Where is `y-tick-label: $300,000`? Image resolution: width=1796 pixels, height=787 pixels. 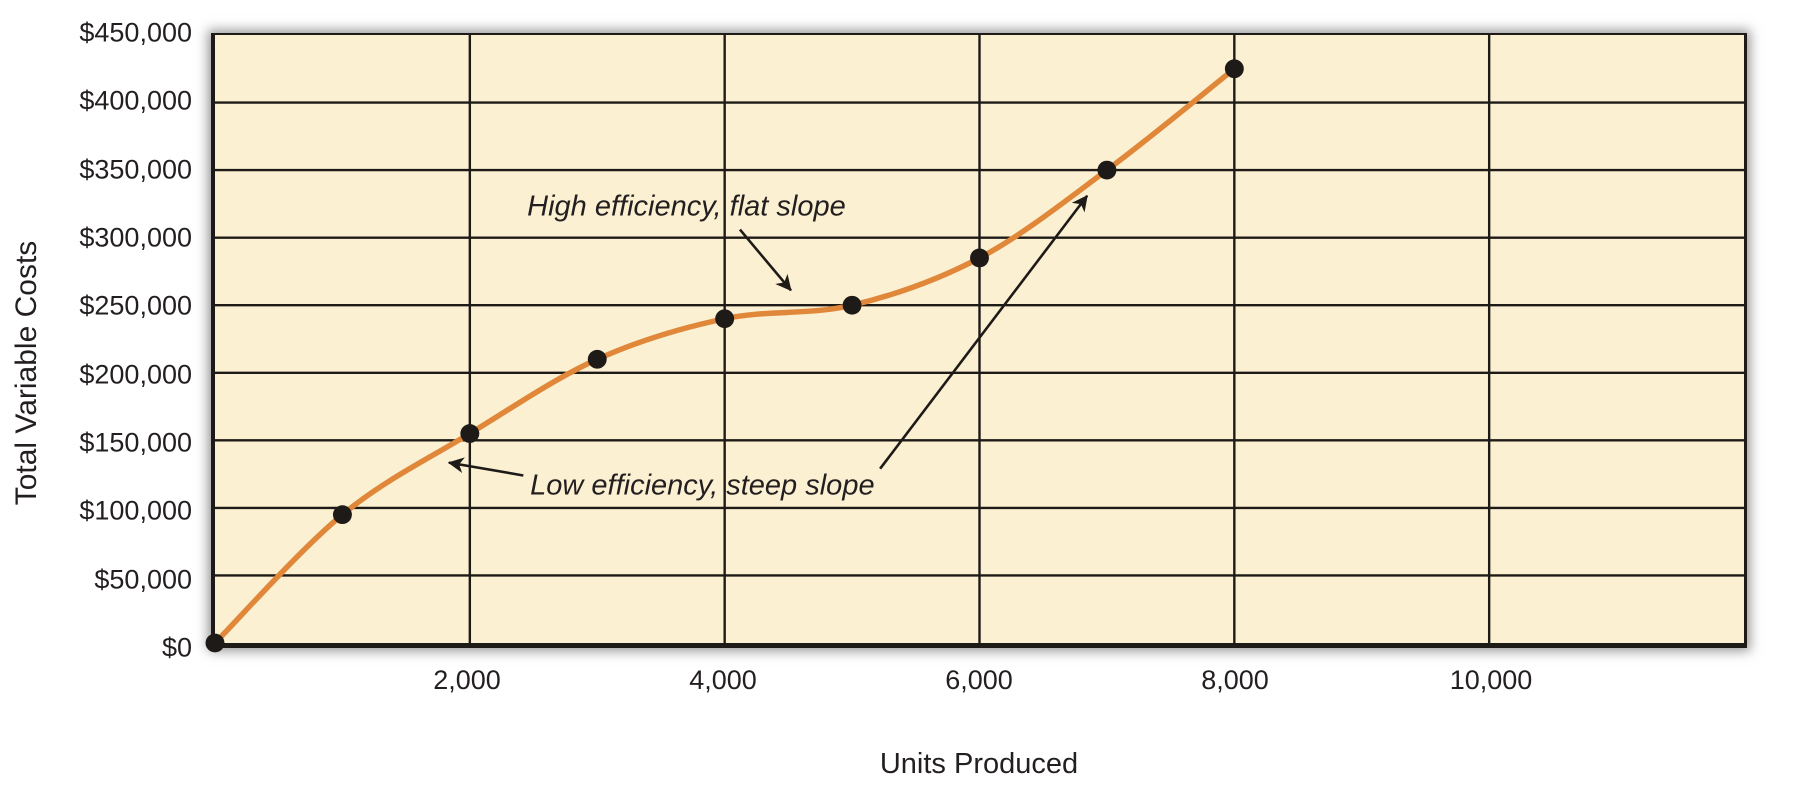
y-tick-label: $300,000 is located at coordinates (135, 237).